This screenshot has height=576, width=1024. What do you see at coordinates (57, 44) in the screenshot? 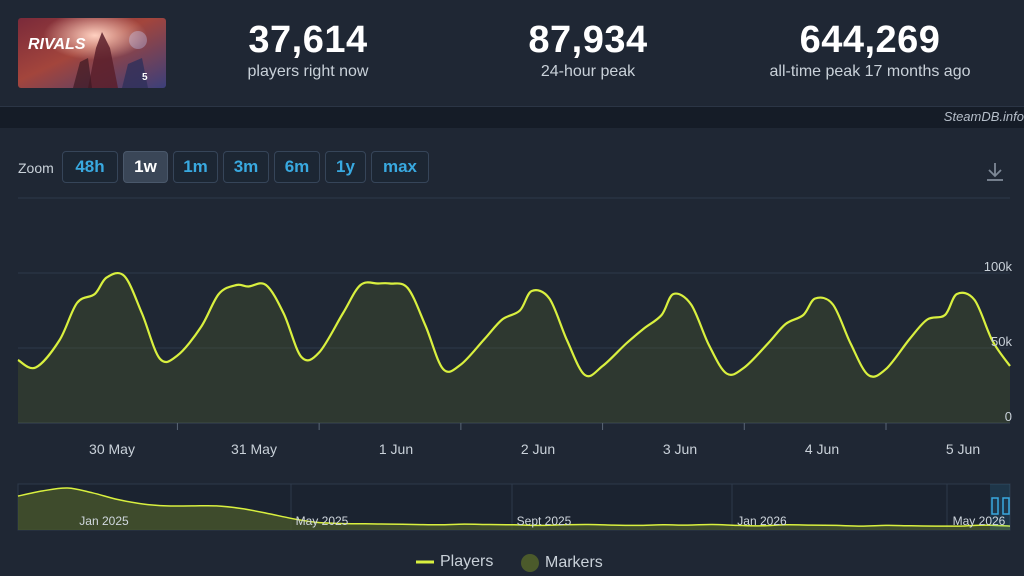
I see `game-logo-text: RIVALS` at bounding box center [57, 44].